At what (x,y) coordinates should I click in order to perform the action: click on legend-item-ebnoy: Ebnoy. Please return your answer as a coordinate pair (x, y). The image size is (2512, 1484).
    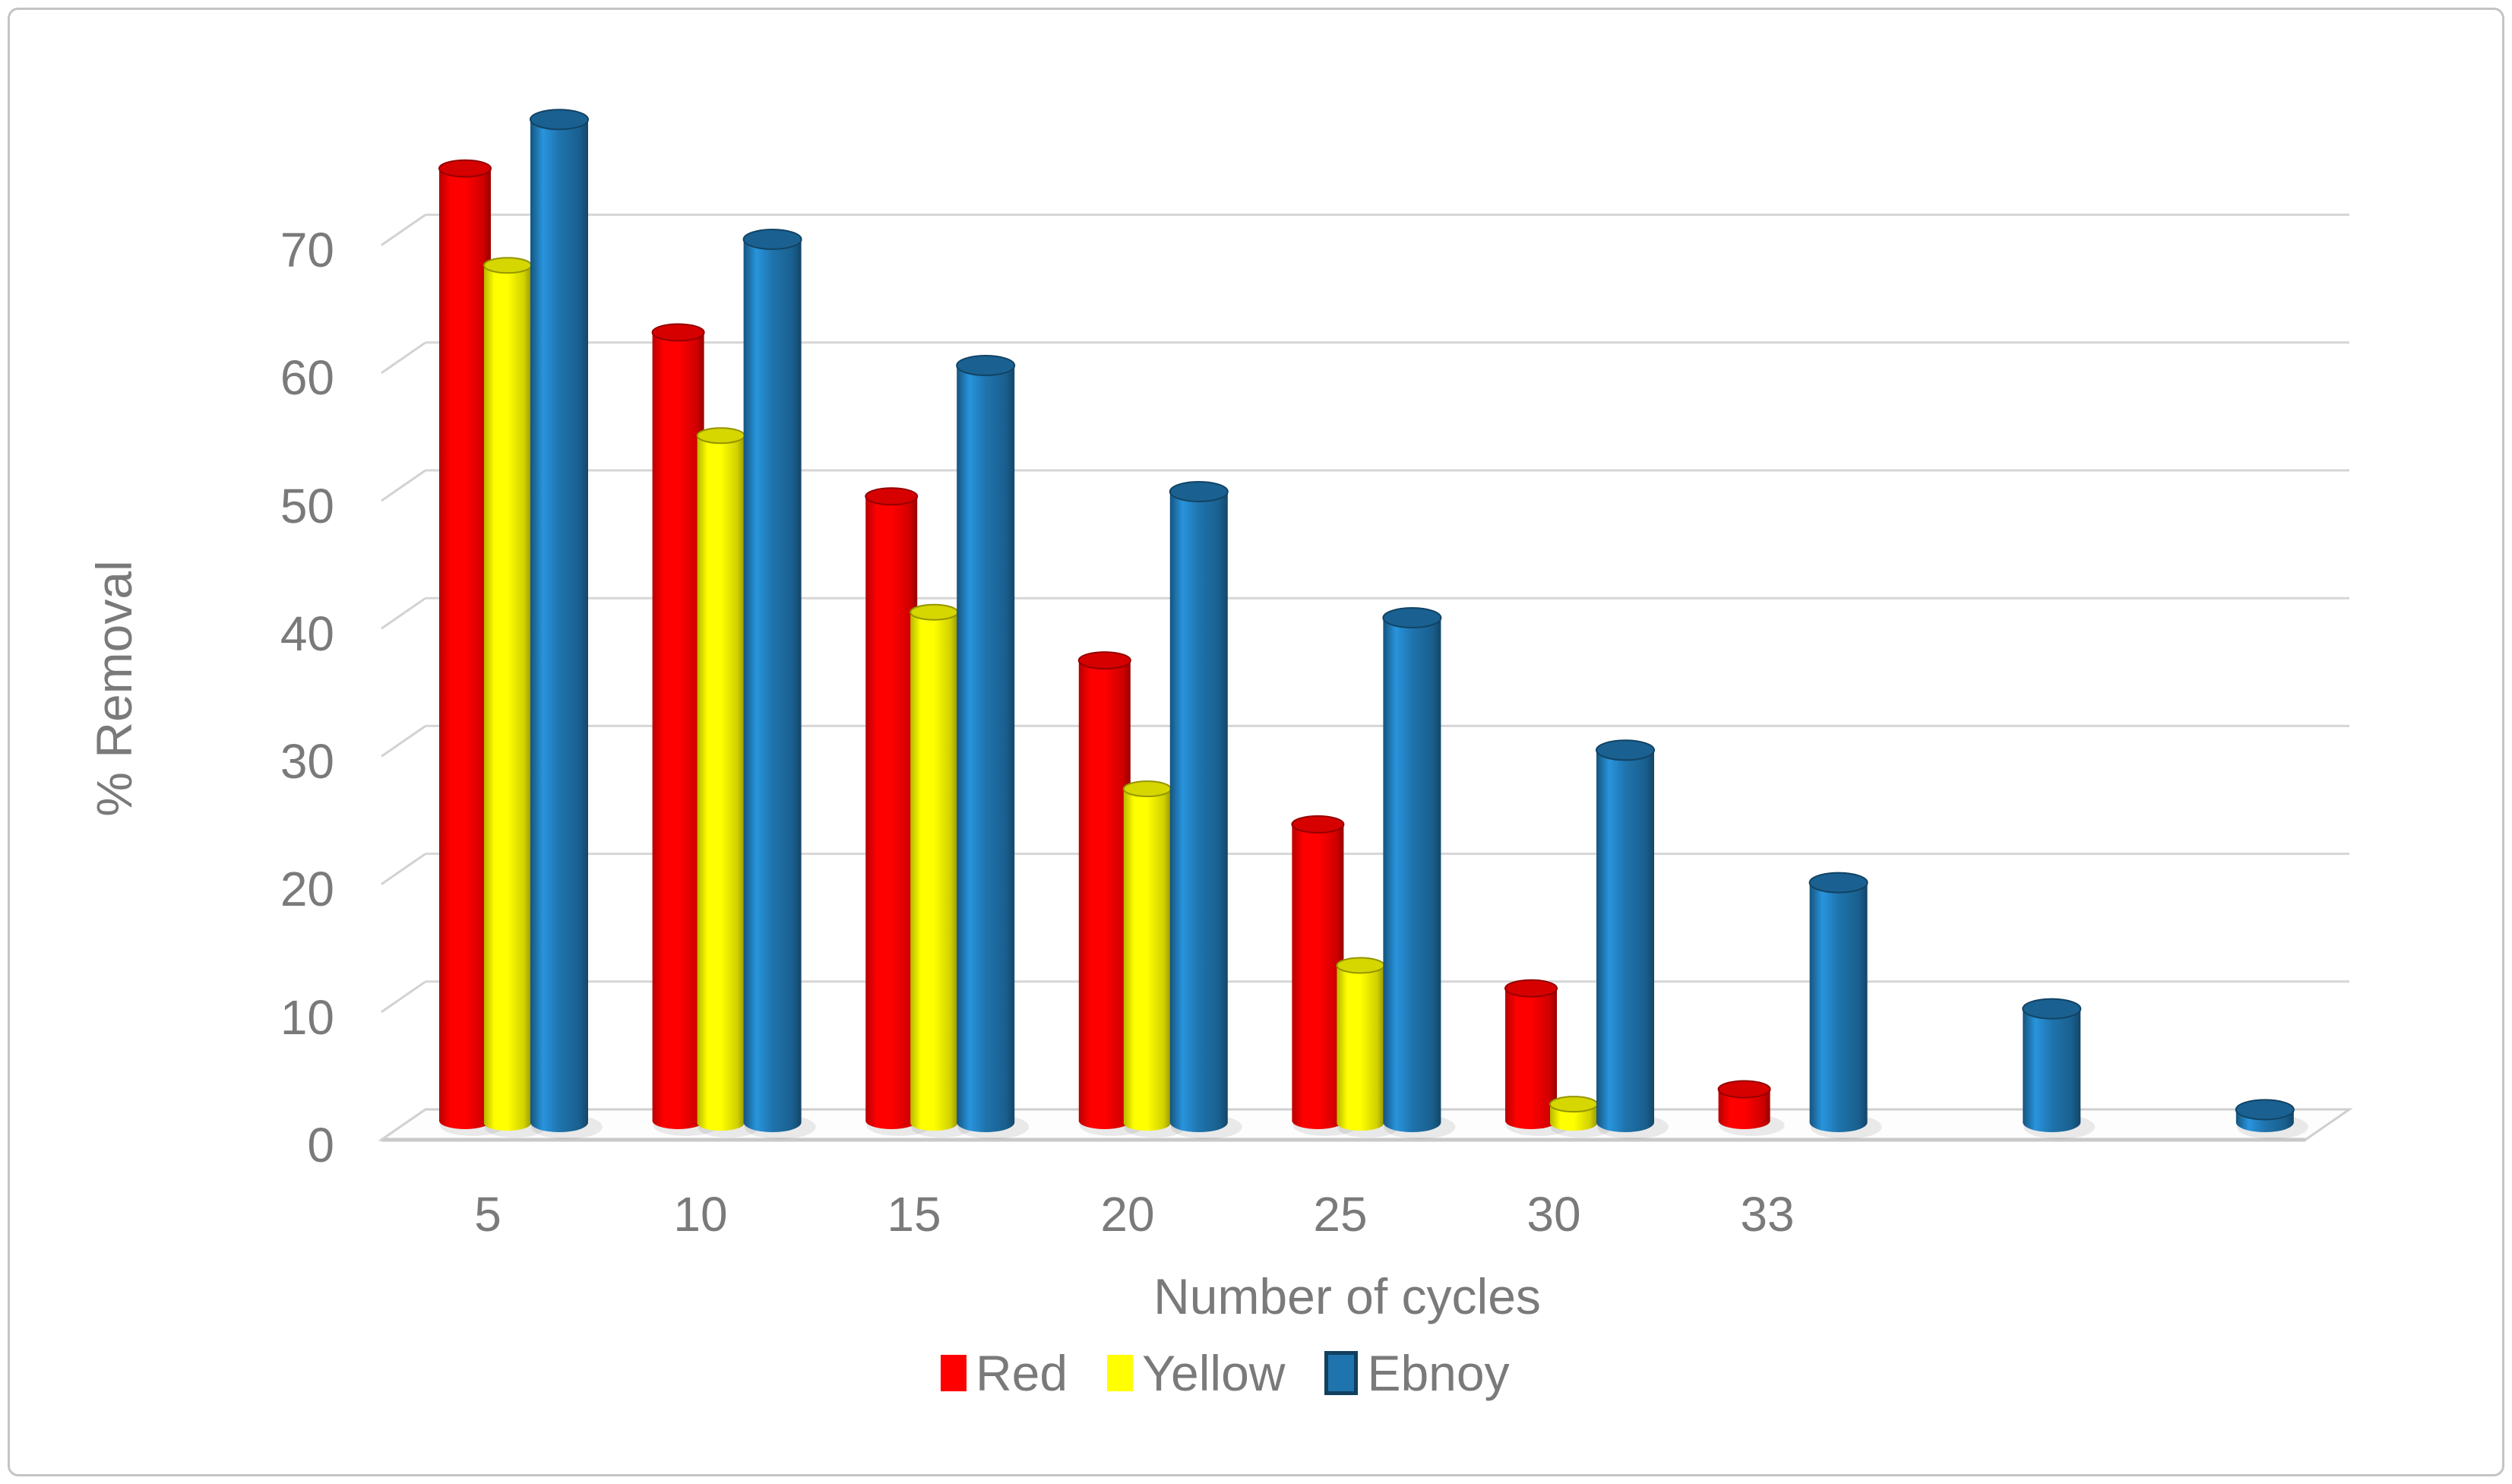
    Looking at the image, I should click on (1417, 1373).